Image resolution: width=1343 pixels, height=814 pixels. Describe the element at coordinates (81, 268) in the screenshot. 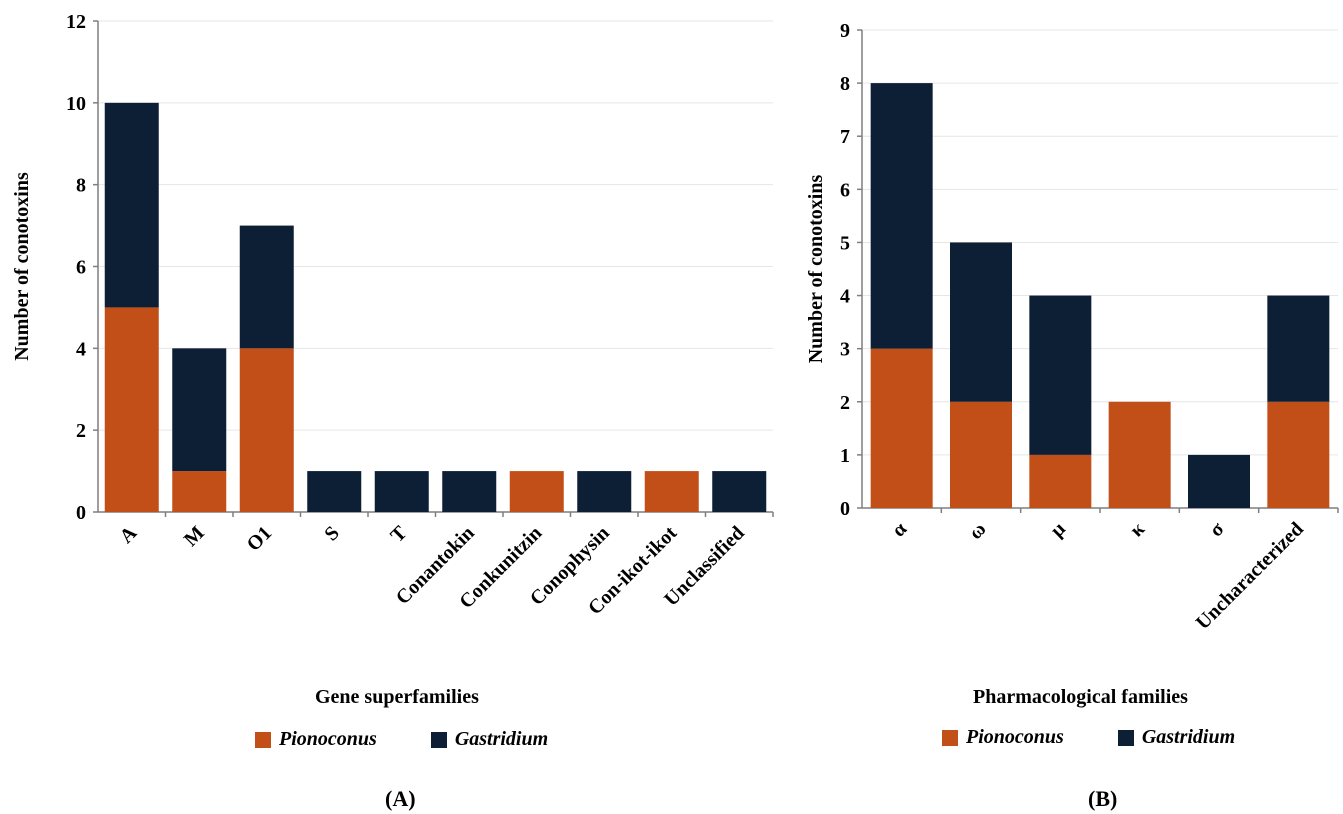

I see `y-tick-label-a-6: 6` at that location.